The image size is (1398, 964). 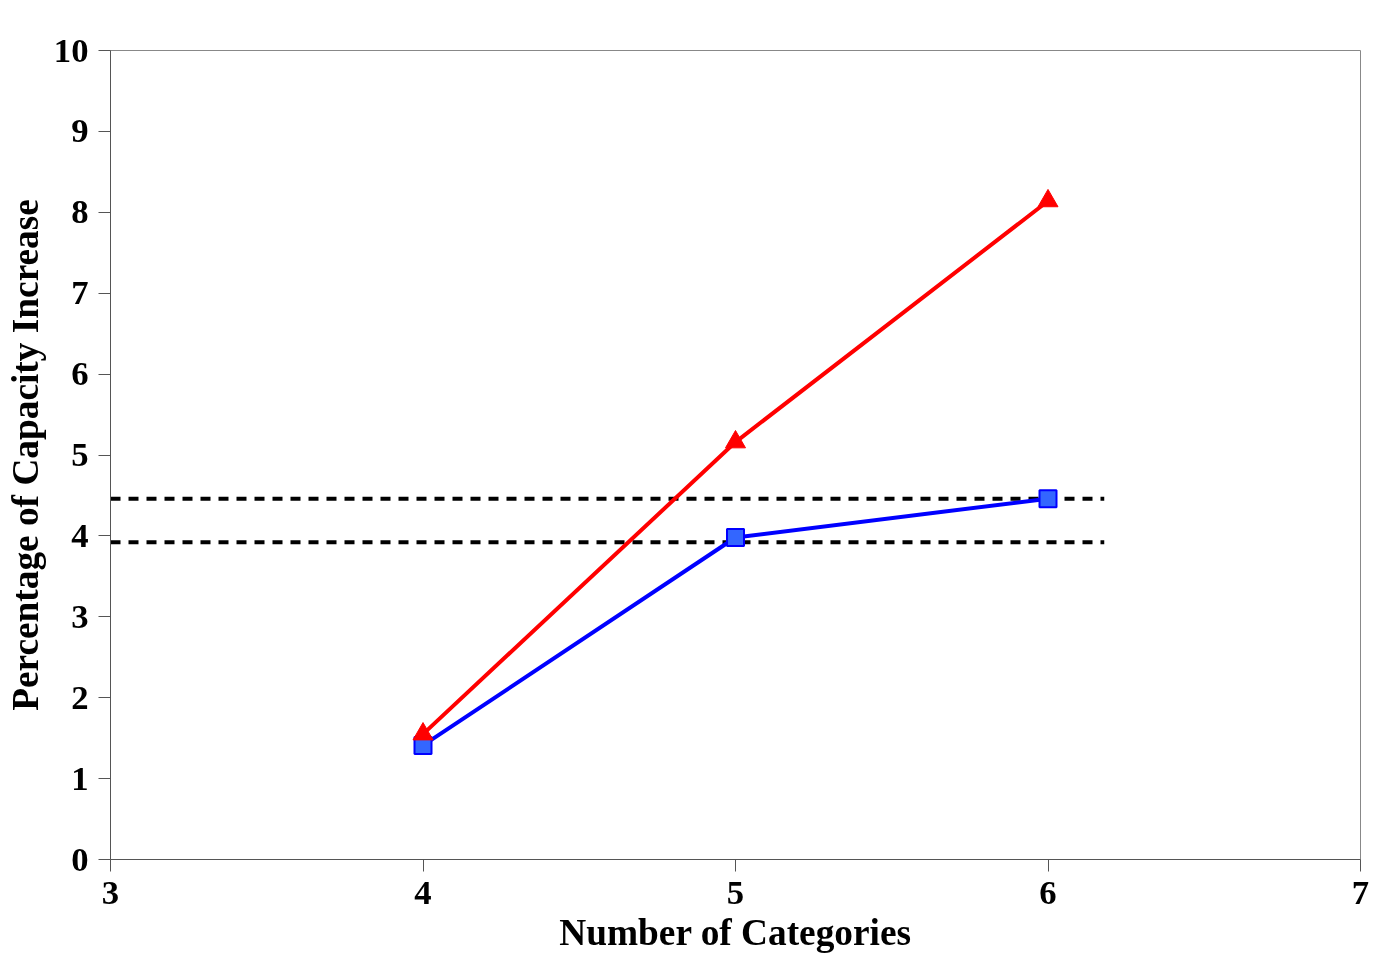 What do you see at coordinates (735, 891) in the screenshot?
I see `x-tick-label: 5` at bounding box center [735, 891].